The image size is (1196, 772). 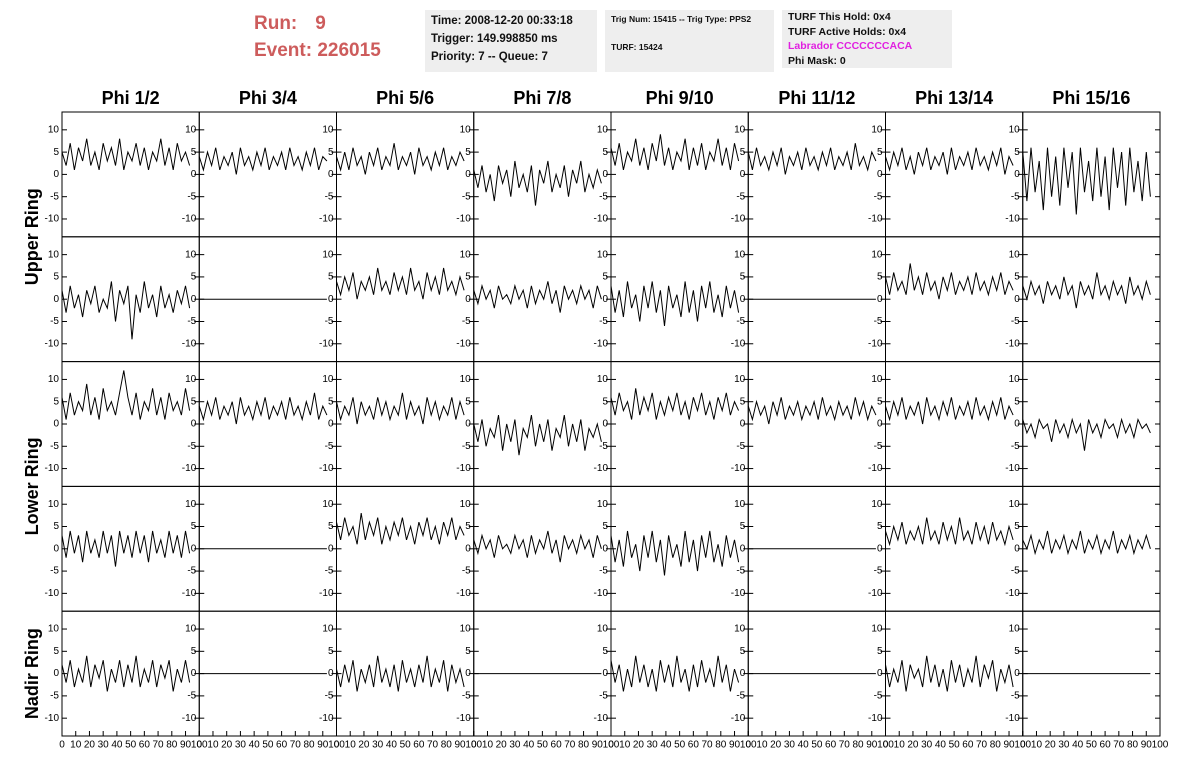 I want to click on run-box: Run: 9 Event: 226015, so click(x=317, y=37).